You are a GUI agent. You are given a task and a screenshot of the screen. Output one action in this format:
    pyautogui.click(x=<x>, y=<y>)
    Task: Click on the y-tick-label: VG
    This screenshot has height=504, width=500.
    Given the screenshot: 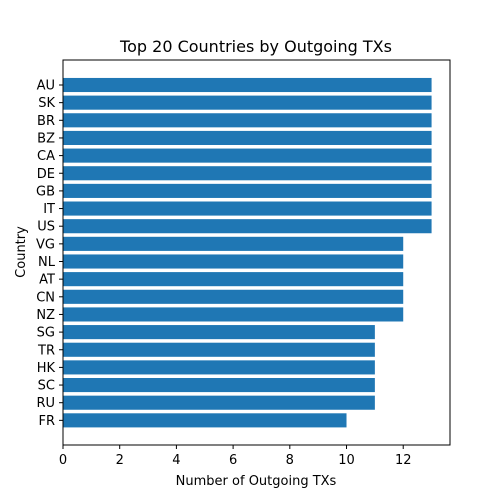 What is the action you would take?
    pyautogui.click(x=45, y=244)
    